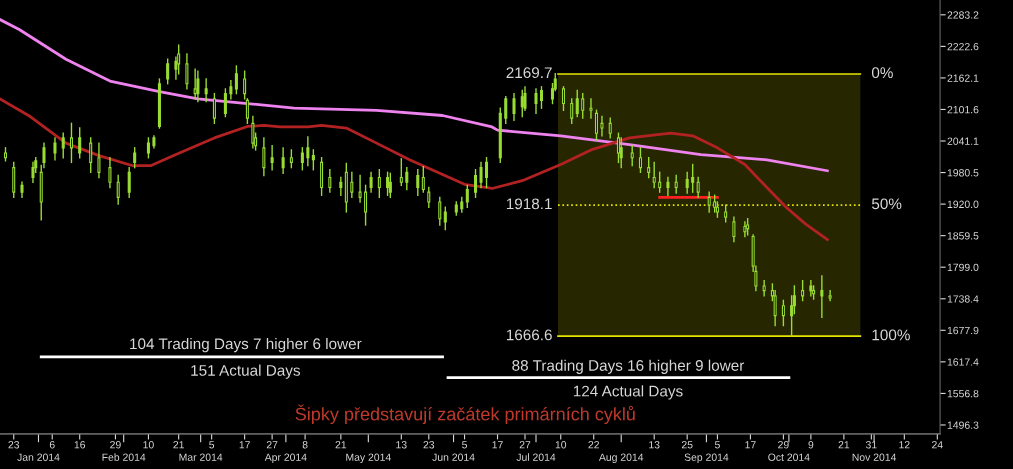  I want to click on x-tick-label: 22, so click(593, 445).